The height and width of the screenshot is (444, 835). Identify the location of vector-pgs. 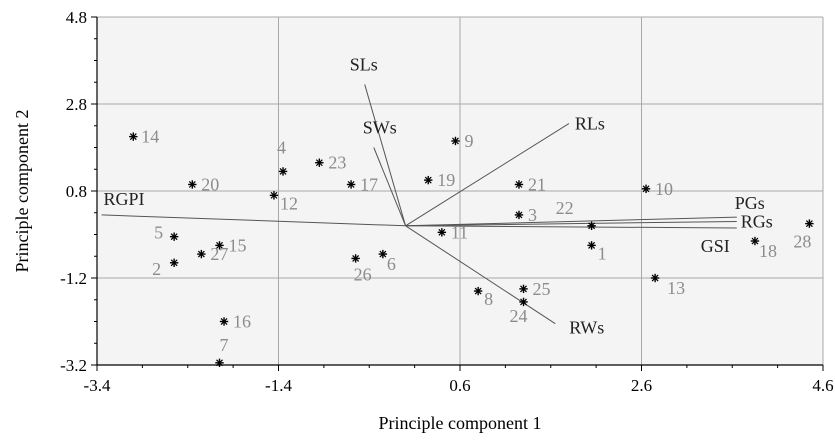
(571, 221).